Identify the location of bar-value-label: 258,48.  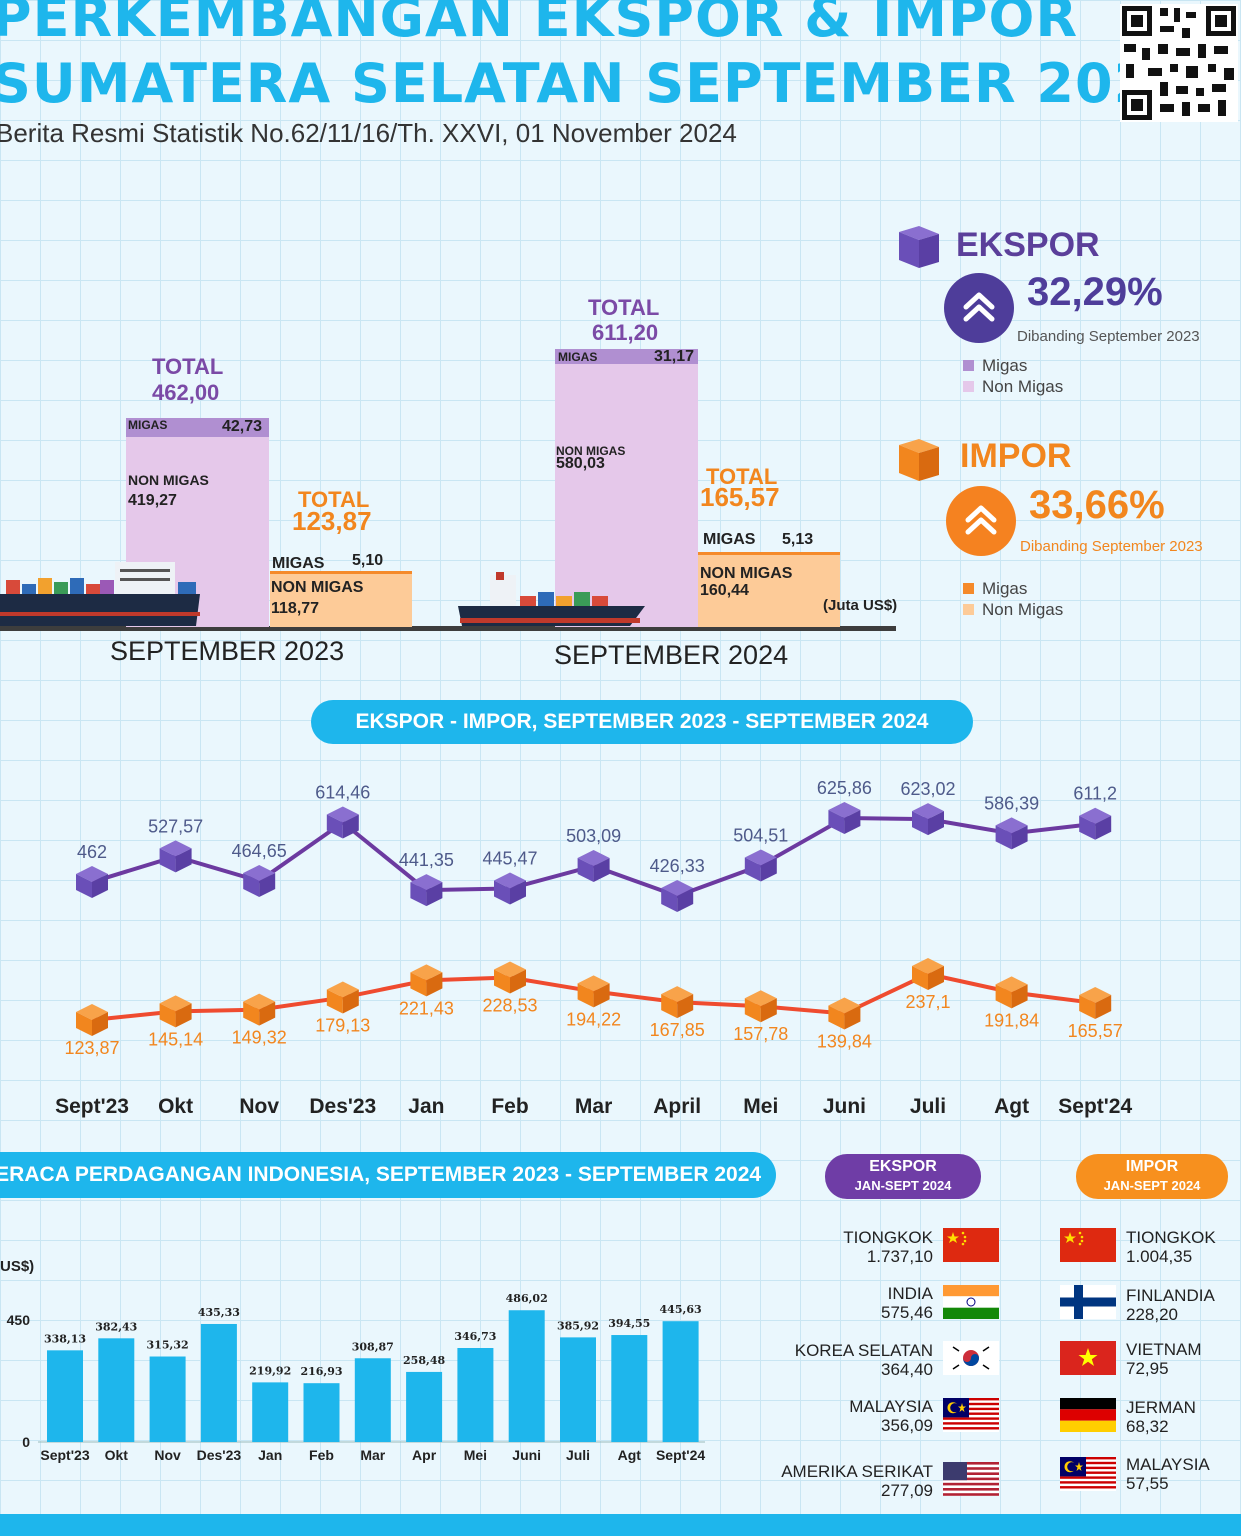
(424, 1360).